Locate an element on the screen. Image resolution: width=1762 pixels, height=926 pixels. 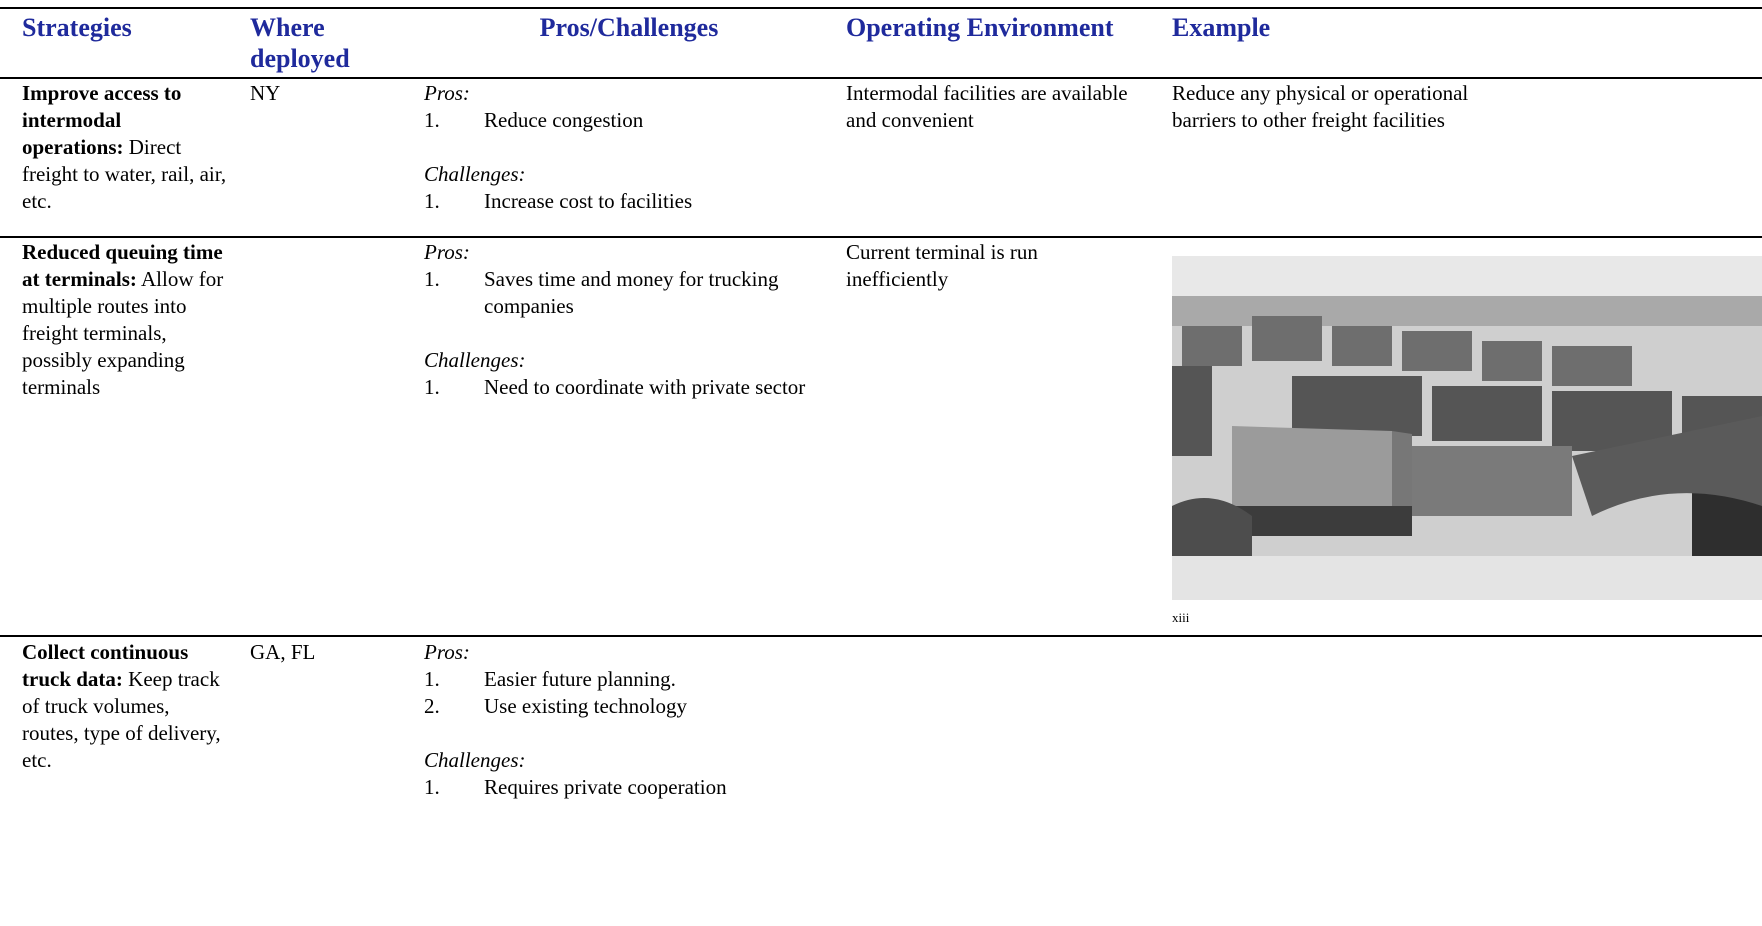
column-header: Example is located at coordinates (1221, 27).